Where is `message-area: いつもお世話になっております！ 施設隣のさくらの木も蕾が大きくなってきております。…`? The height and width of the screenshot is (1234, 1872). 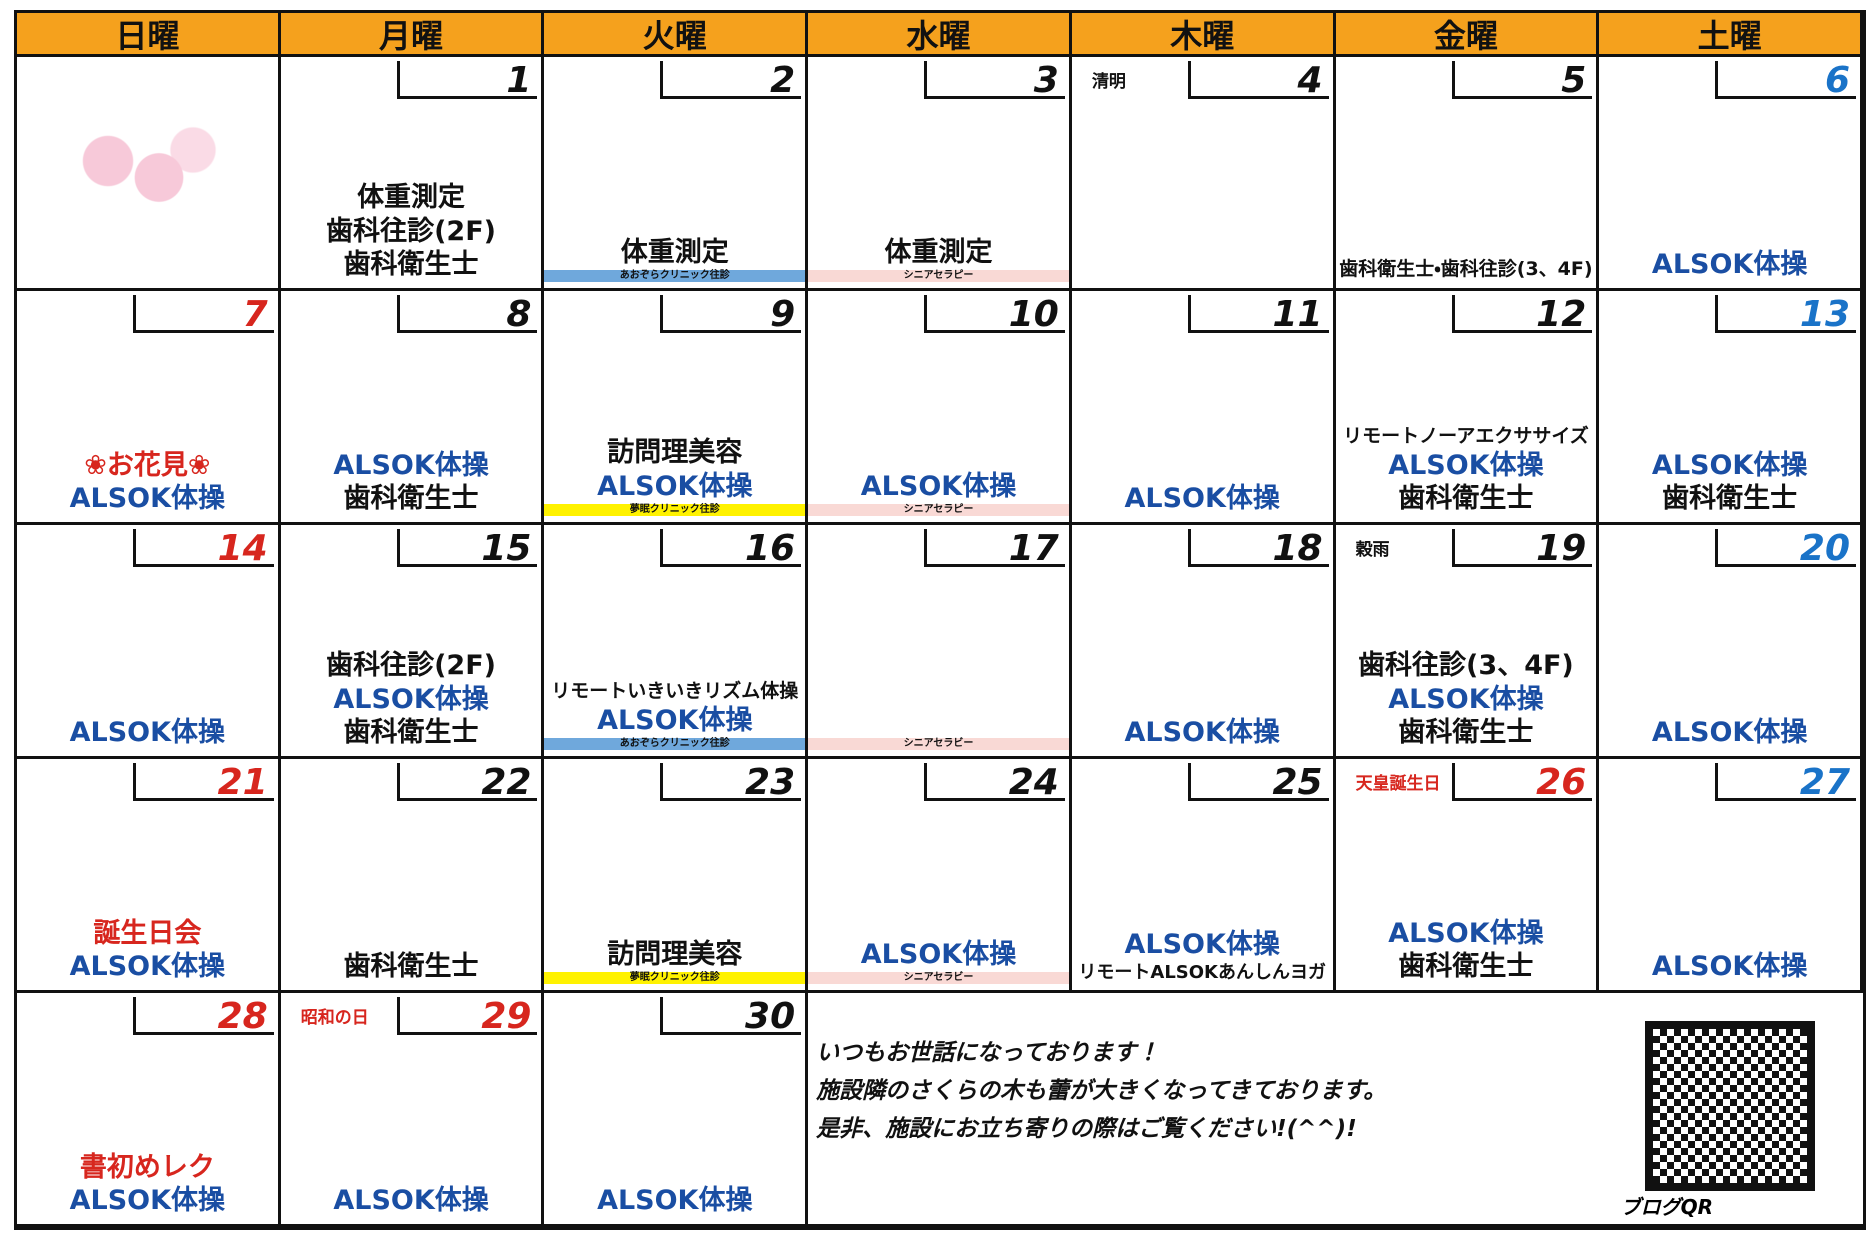
message-area: いつもお世話になっております！ 施設隣のさくらの木も蕾が大きくなってきております。… is located at coordinates (1335, 1110).